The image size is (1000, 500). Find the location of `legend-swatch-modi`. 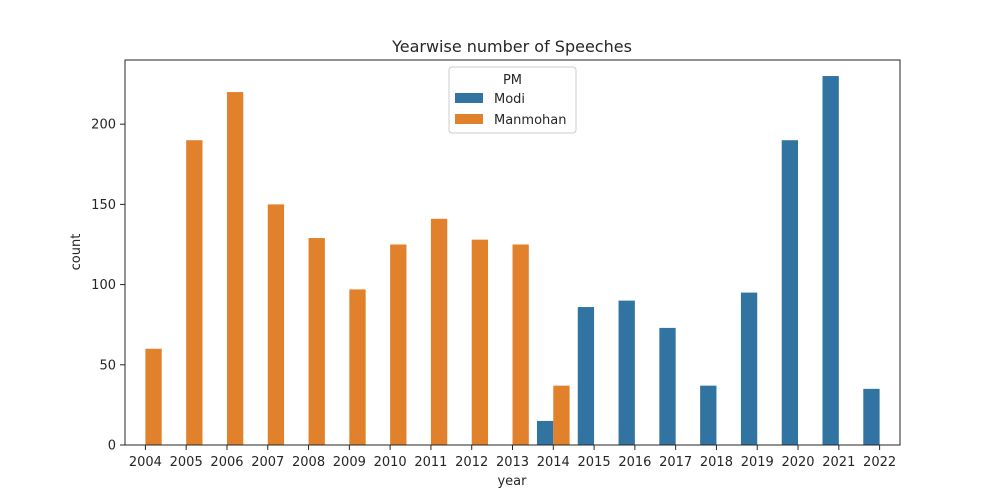

legend-swatch-modi is located at coordinates (469, 98).